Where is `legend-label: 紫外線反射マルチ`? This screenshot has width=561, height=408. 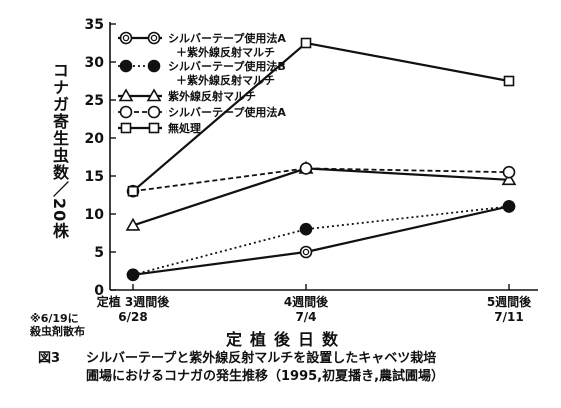
legend-label: 紫外線反射マルチ is located at coordinates (212, 96).